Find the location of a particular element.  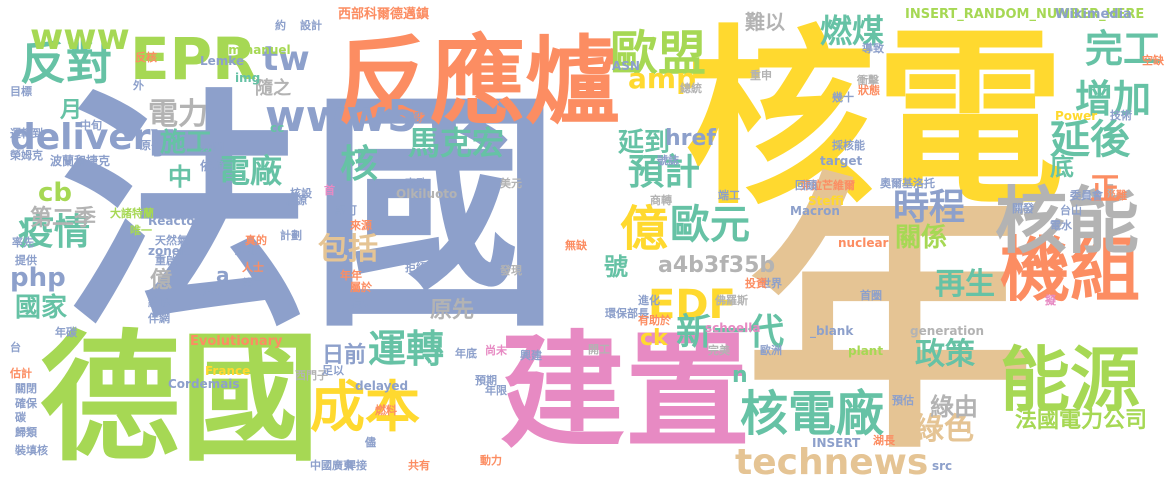

cloud-word: 足以 is located at coordinates (333, 370).